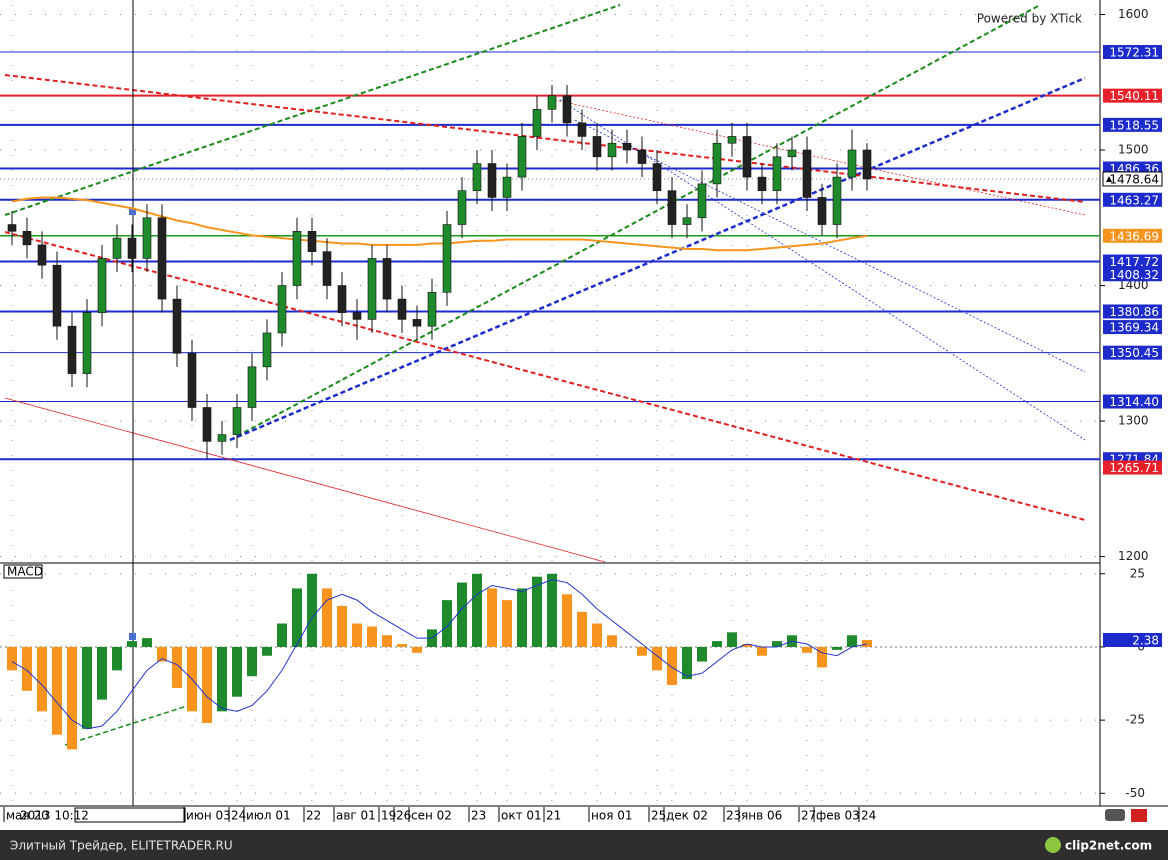 The width and height of the screenshot is (1168, 860). Describe the element at coordinates (27, 816) in the screenshot. I see `x-tick-label: мая 20` at that location.